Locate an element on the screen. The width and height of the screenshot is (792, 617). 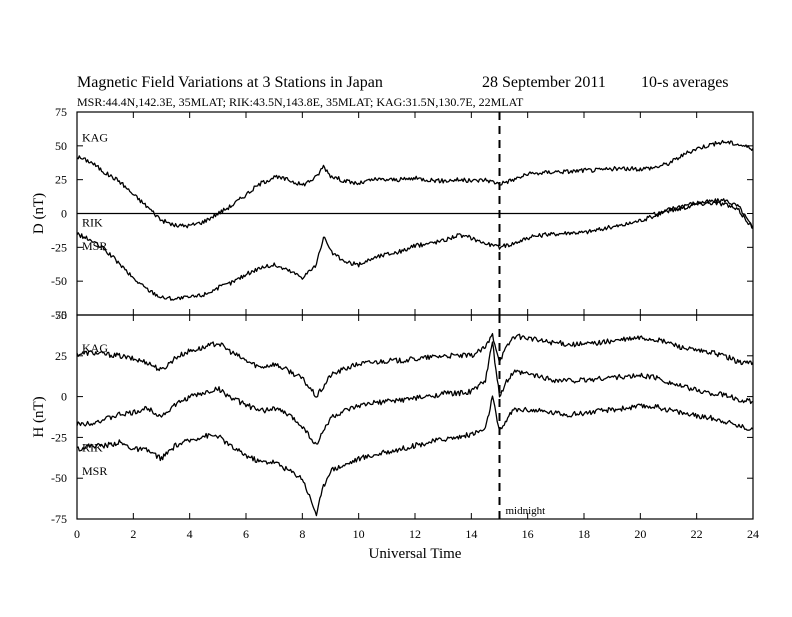
y-tick-label-D: -75 is located at coordinates (59, 315).